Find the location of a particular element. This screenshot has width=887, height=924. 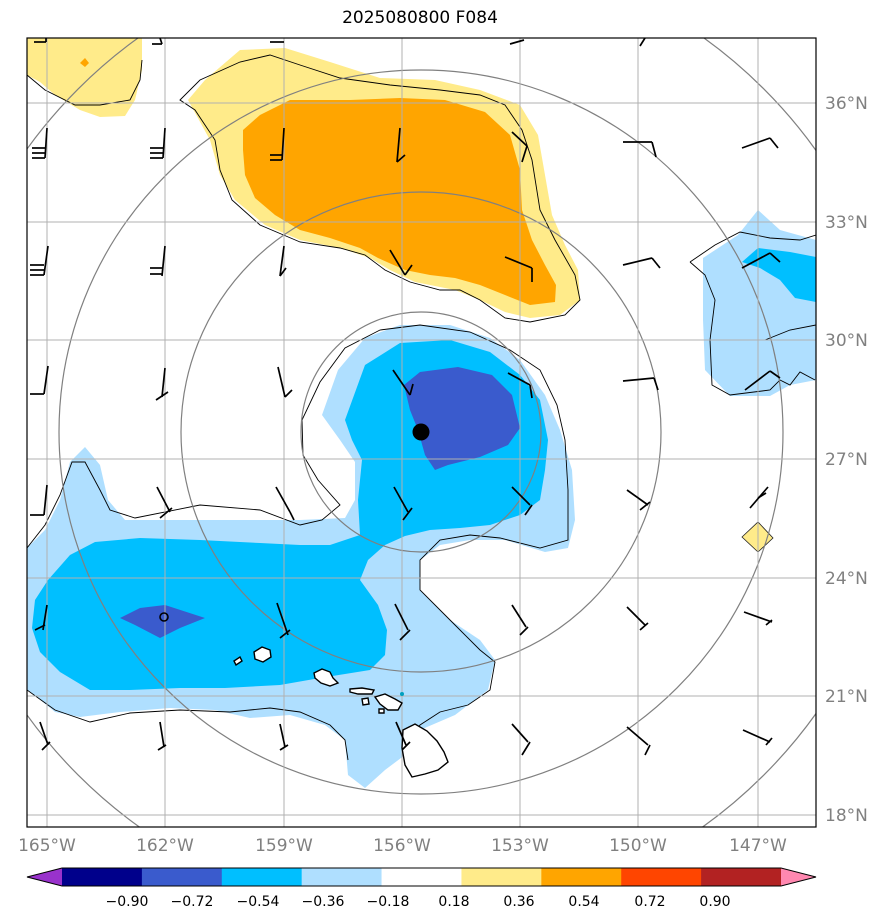

island-lanai is located at coordinates (365, 701).